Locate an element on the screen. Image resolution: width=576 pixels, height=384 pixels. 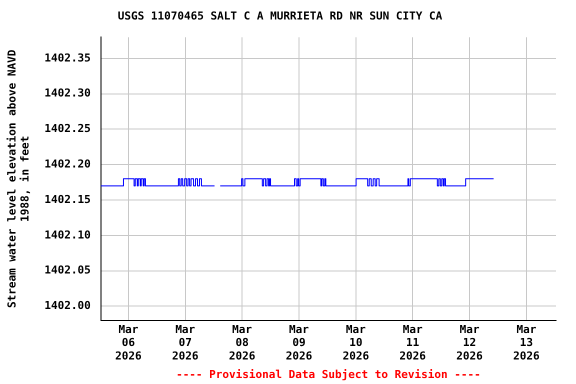
x-tick-label: Mar 06 2026 is located at coordinates (128, 342).